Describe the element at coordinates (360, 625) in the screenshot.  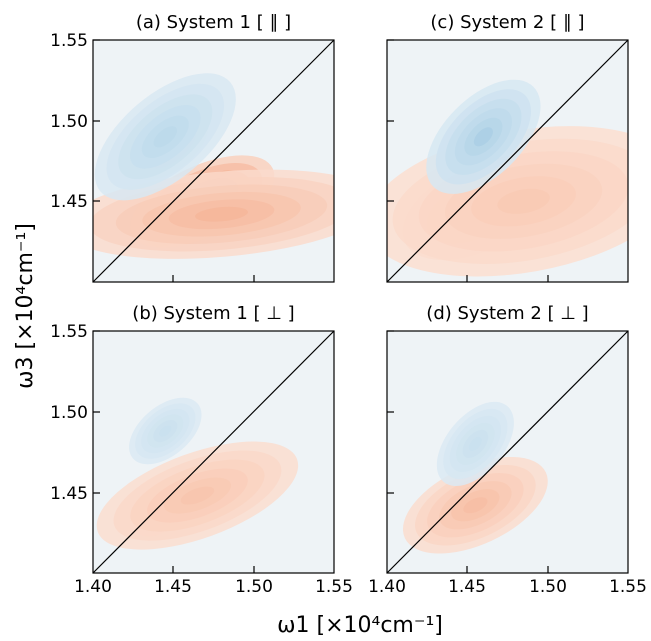
I see `x-axis-label: ω1 [×10⁴cm⁻¹]` at that location.